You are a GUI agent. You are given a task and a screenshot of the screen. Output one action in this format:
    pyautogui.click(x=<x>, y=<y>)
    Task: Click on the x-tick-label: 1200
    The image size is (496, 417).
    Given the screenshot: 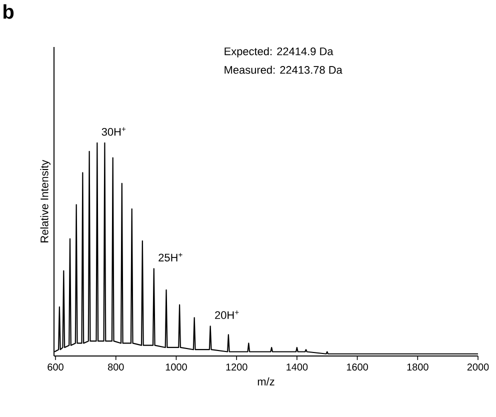 What is the action you would take?
    pyautogui.click(x=237, y=367)
    